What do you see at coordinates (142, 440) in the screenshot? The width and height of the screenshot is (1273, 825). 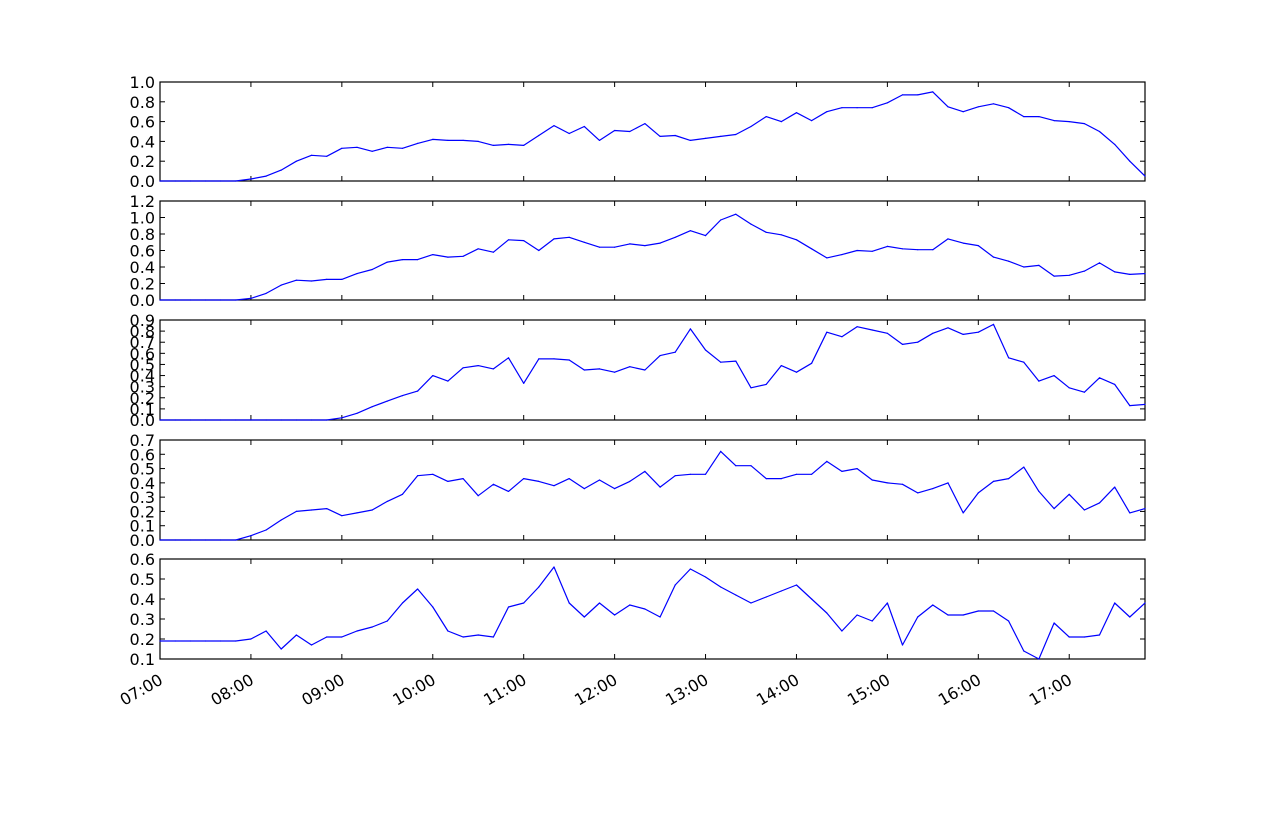 I see `y-tick-label: 0.7` at bounding box center [142, 440].